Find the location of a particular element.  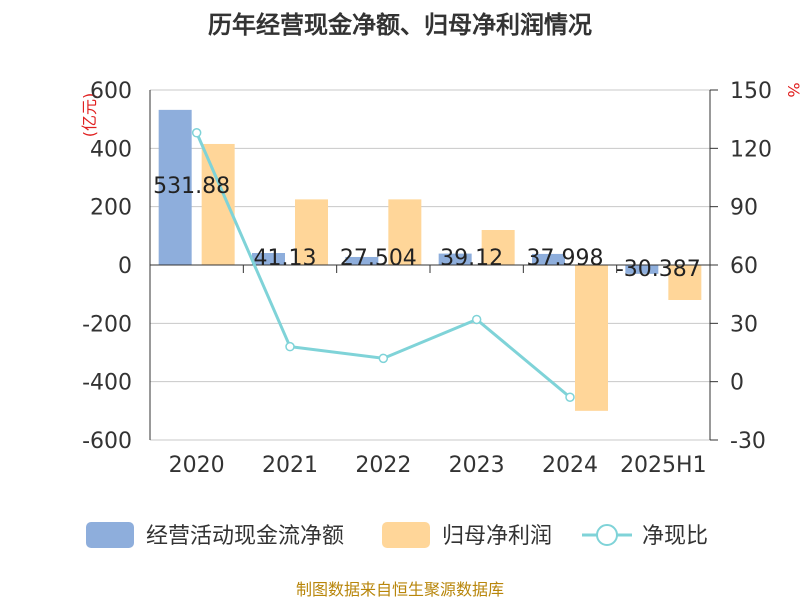

category-label: 2022 is located at coordinates (383, 465).